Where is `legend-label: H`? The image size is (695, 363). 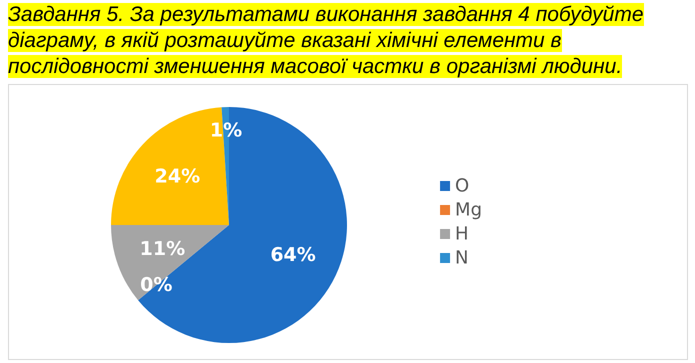 legend-label: H is located at coordinates (462, 234).